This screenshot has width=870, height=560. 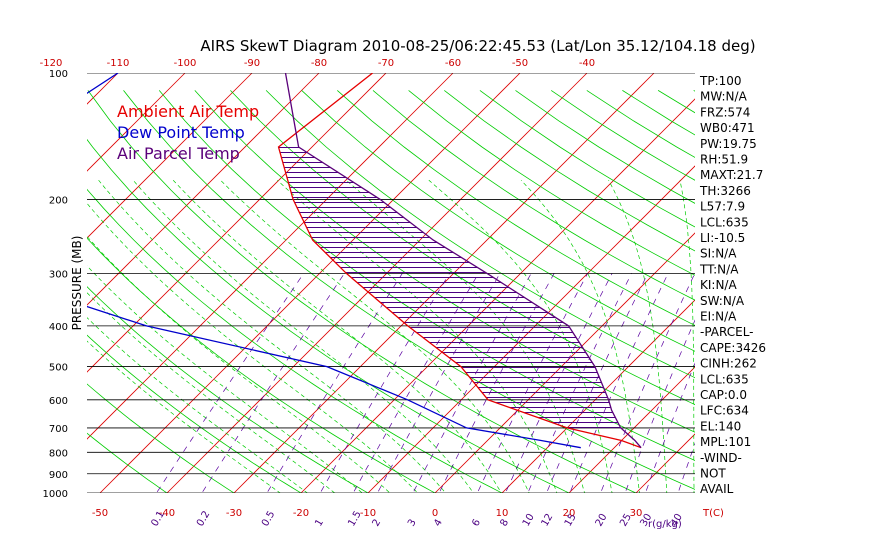 I want to click on pressure-tick-label: 900, so click(x=58, y=475).